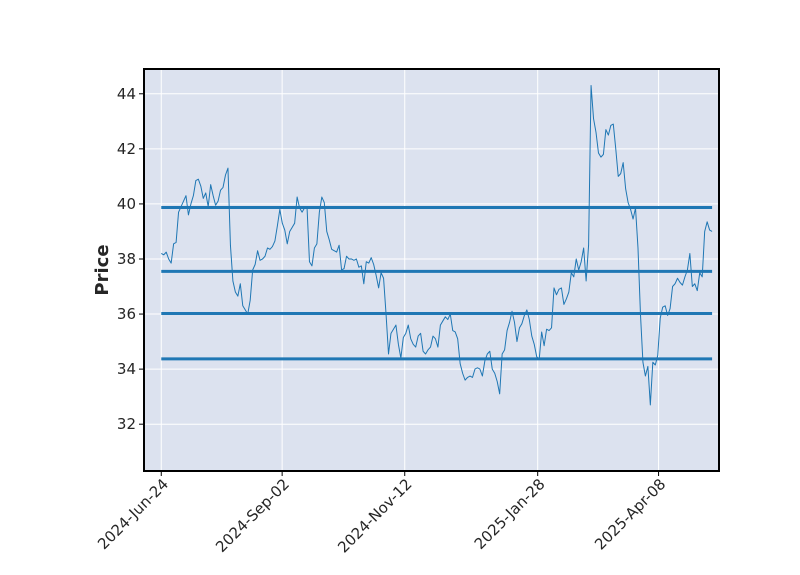 This screenshot has width=800, height=575. What do you see at coordinates (126, 424) in the screenshot?
I see `y-tick-label: 32` at bounding box center [126, 424].